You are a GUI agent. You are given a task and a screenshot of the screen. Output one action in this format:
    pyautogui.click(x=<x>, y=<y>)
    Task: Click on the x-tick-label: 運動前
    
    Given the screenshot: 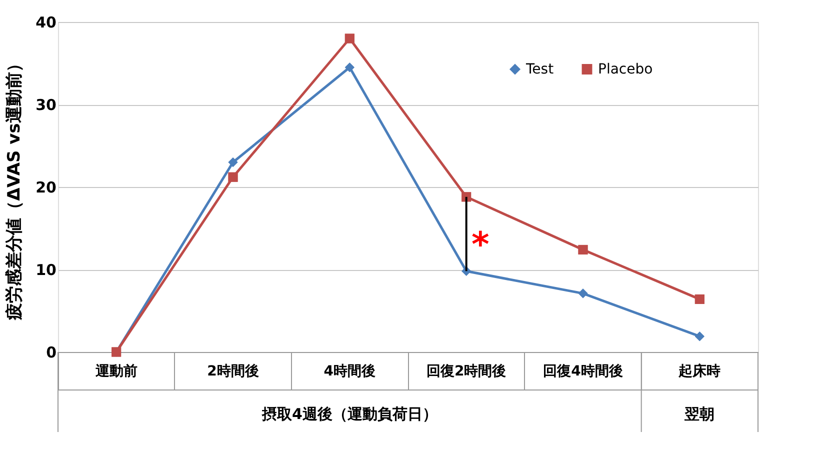 What is the action you would take?
    pyautogui.click(x=116, y=372)
    